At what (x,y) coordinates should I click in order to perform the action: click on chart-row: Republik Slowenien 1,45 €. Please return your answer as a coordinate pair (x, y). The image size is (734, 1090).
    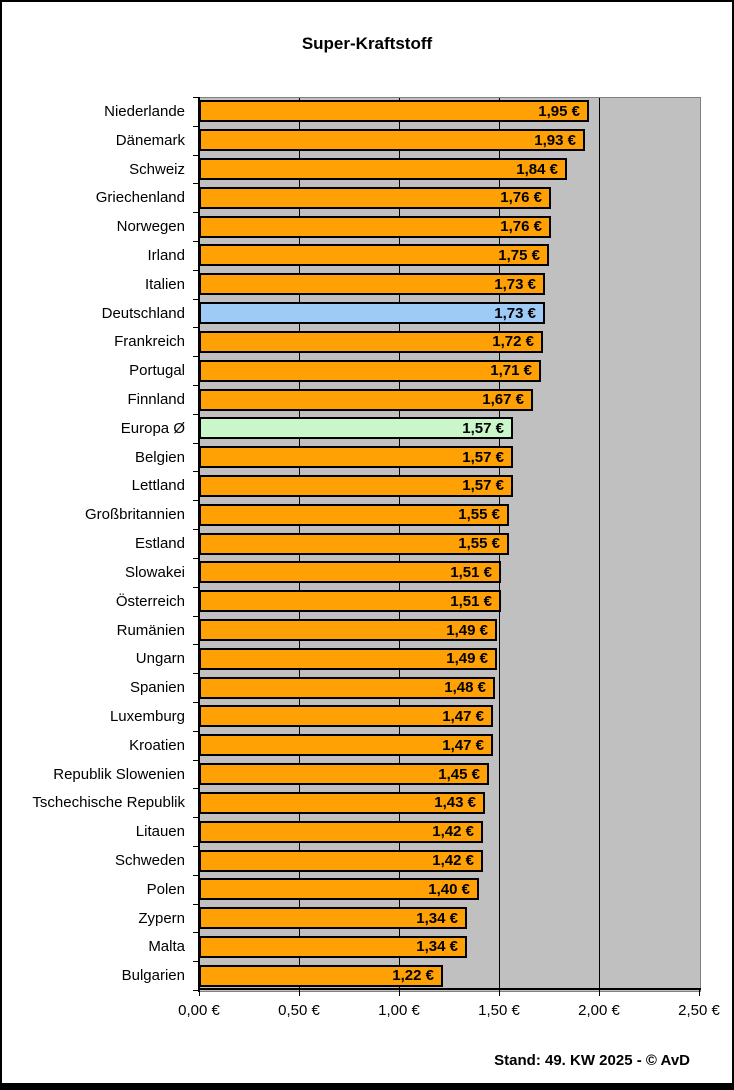
    Looking at the image, I should click on (351, 774).